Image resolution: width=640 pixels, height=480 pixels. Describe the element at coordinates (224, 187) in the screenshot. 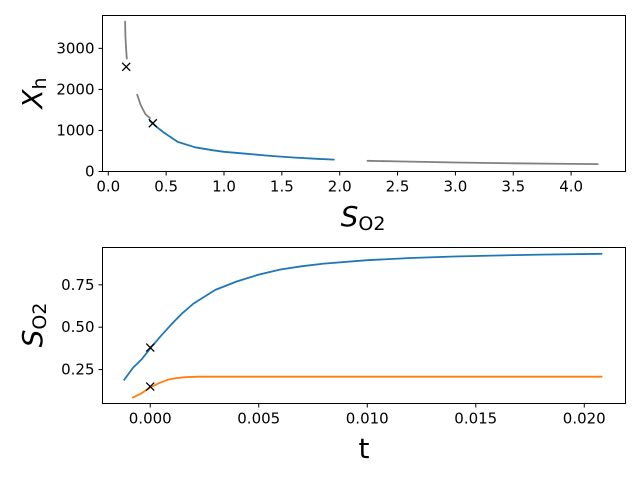

I see `top-x-tick-label: 1.0` at that location.